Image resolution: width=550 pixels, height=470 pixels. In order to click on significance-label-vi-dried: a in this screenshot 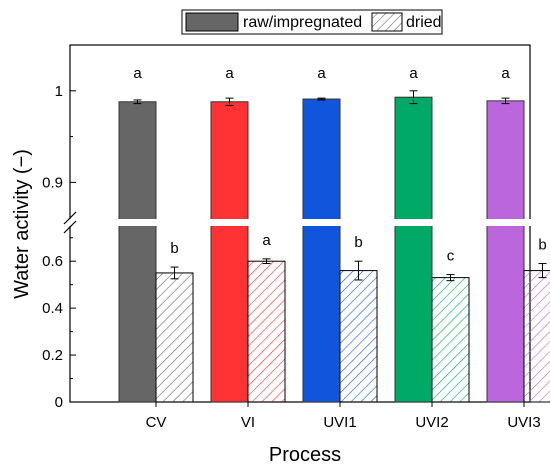, I will do `click(266, 240)`.